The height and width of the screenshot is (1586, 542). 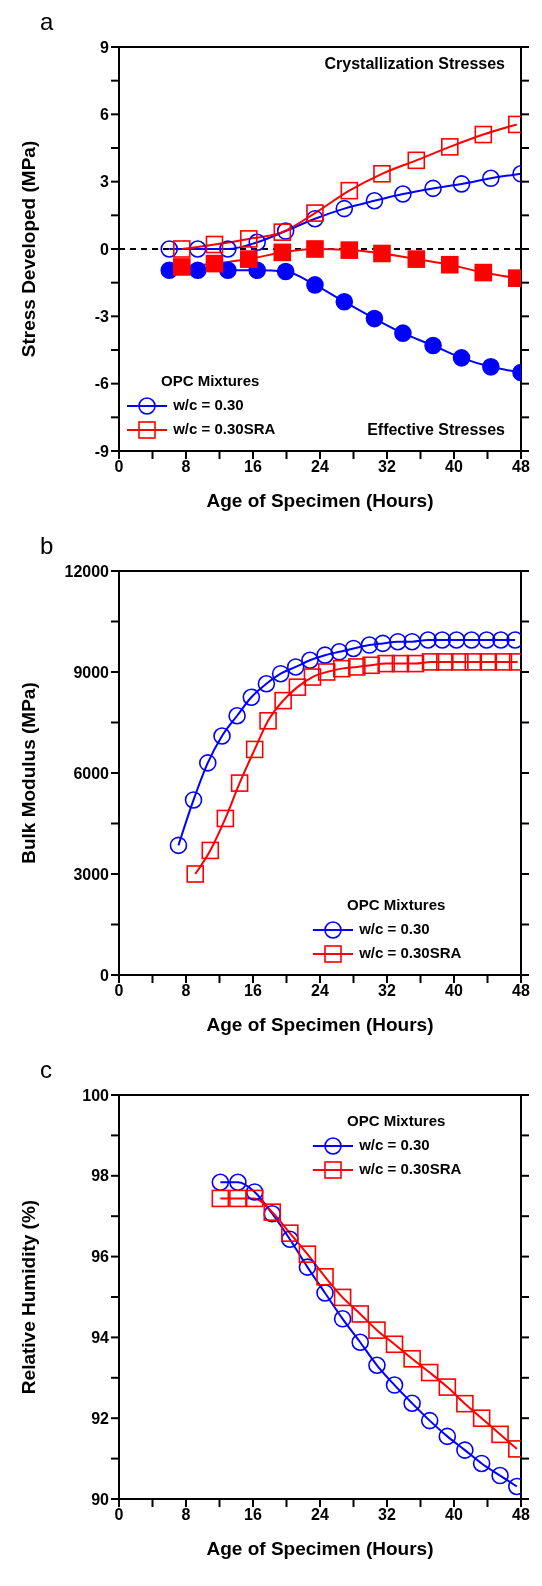 I want to click on x-tick-label: 32, so click(x=387, y=1515).